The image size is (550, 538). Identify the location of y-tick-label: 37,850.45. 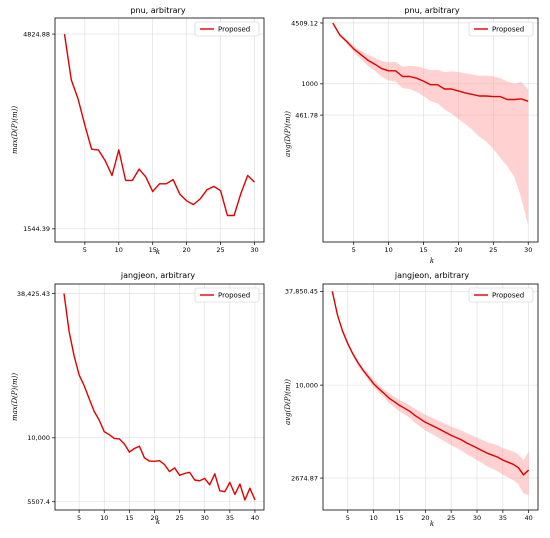
(301, 292).